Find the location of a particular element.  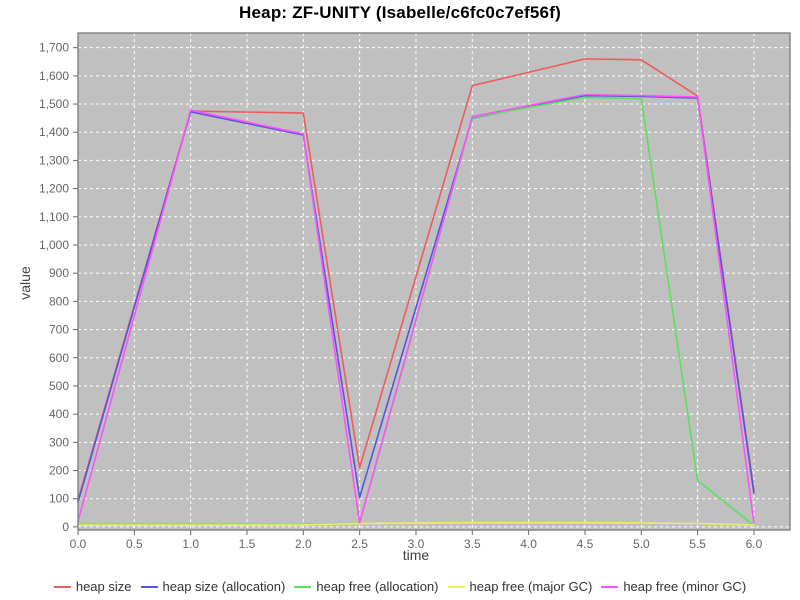

y-axis-label: value is located at coordinates (25, 283).